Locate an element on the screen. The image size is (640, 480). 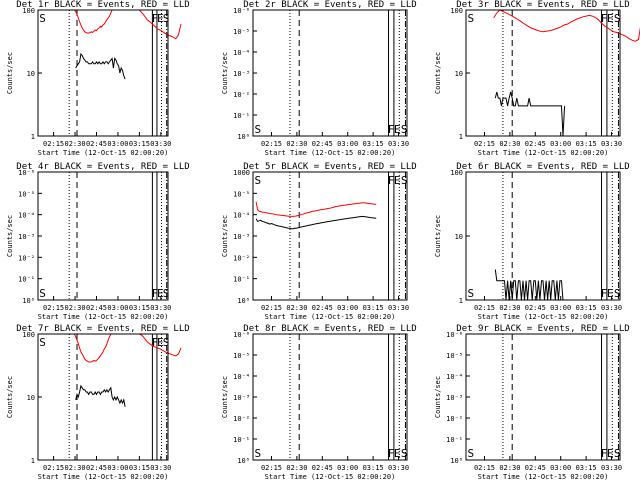
panel-title: Det 5r BLACK = Events, RED = LLD is located at coordinates (329, 167).